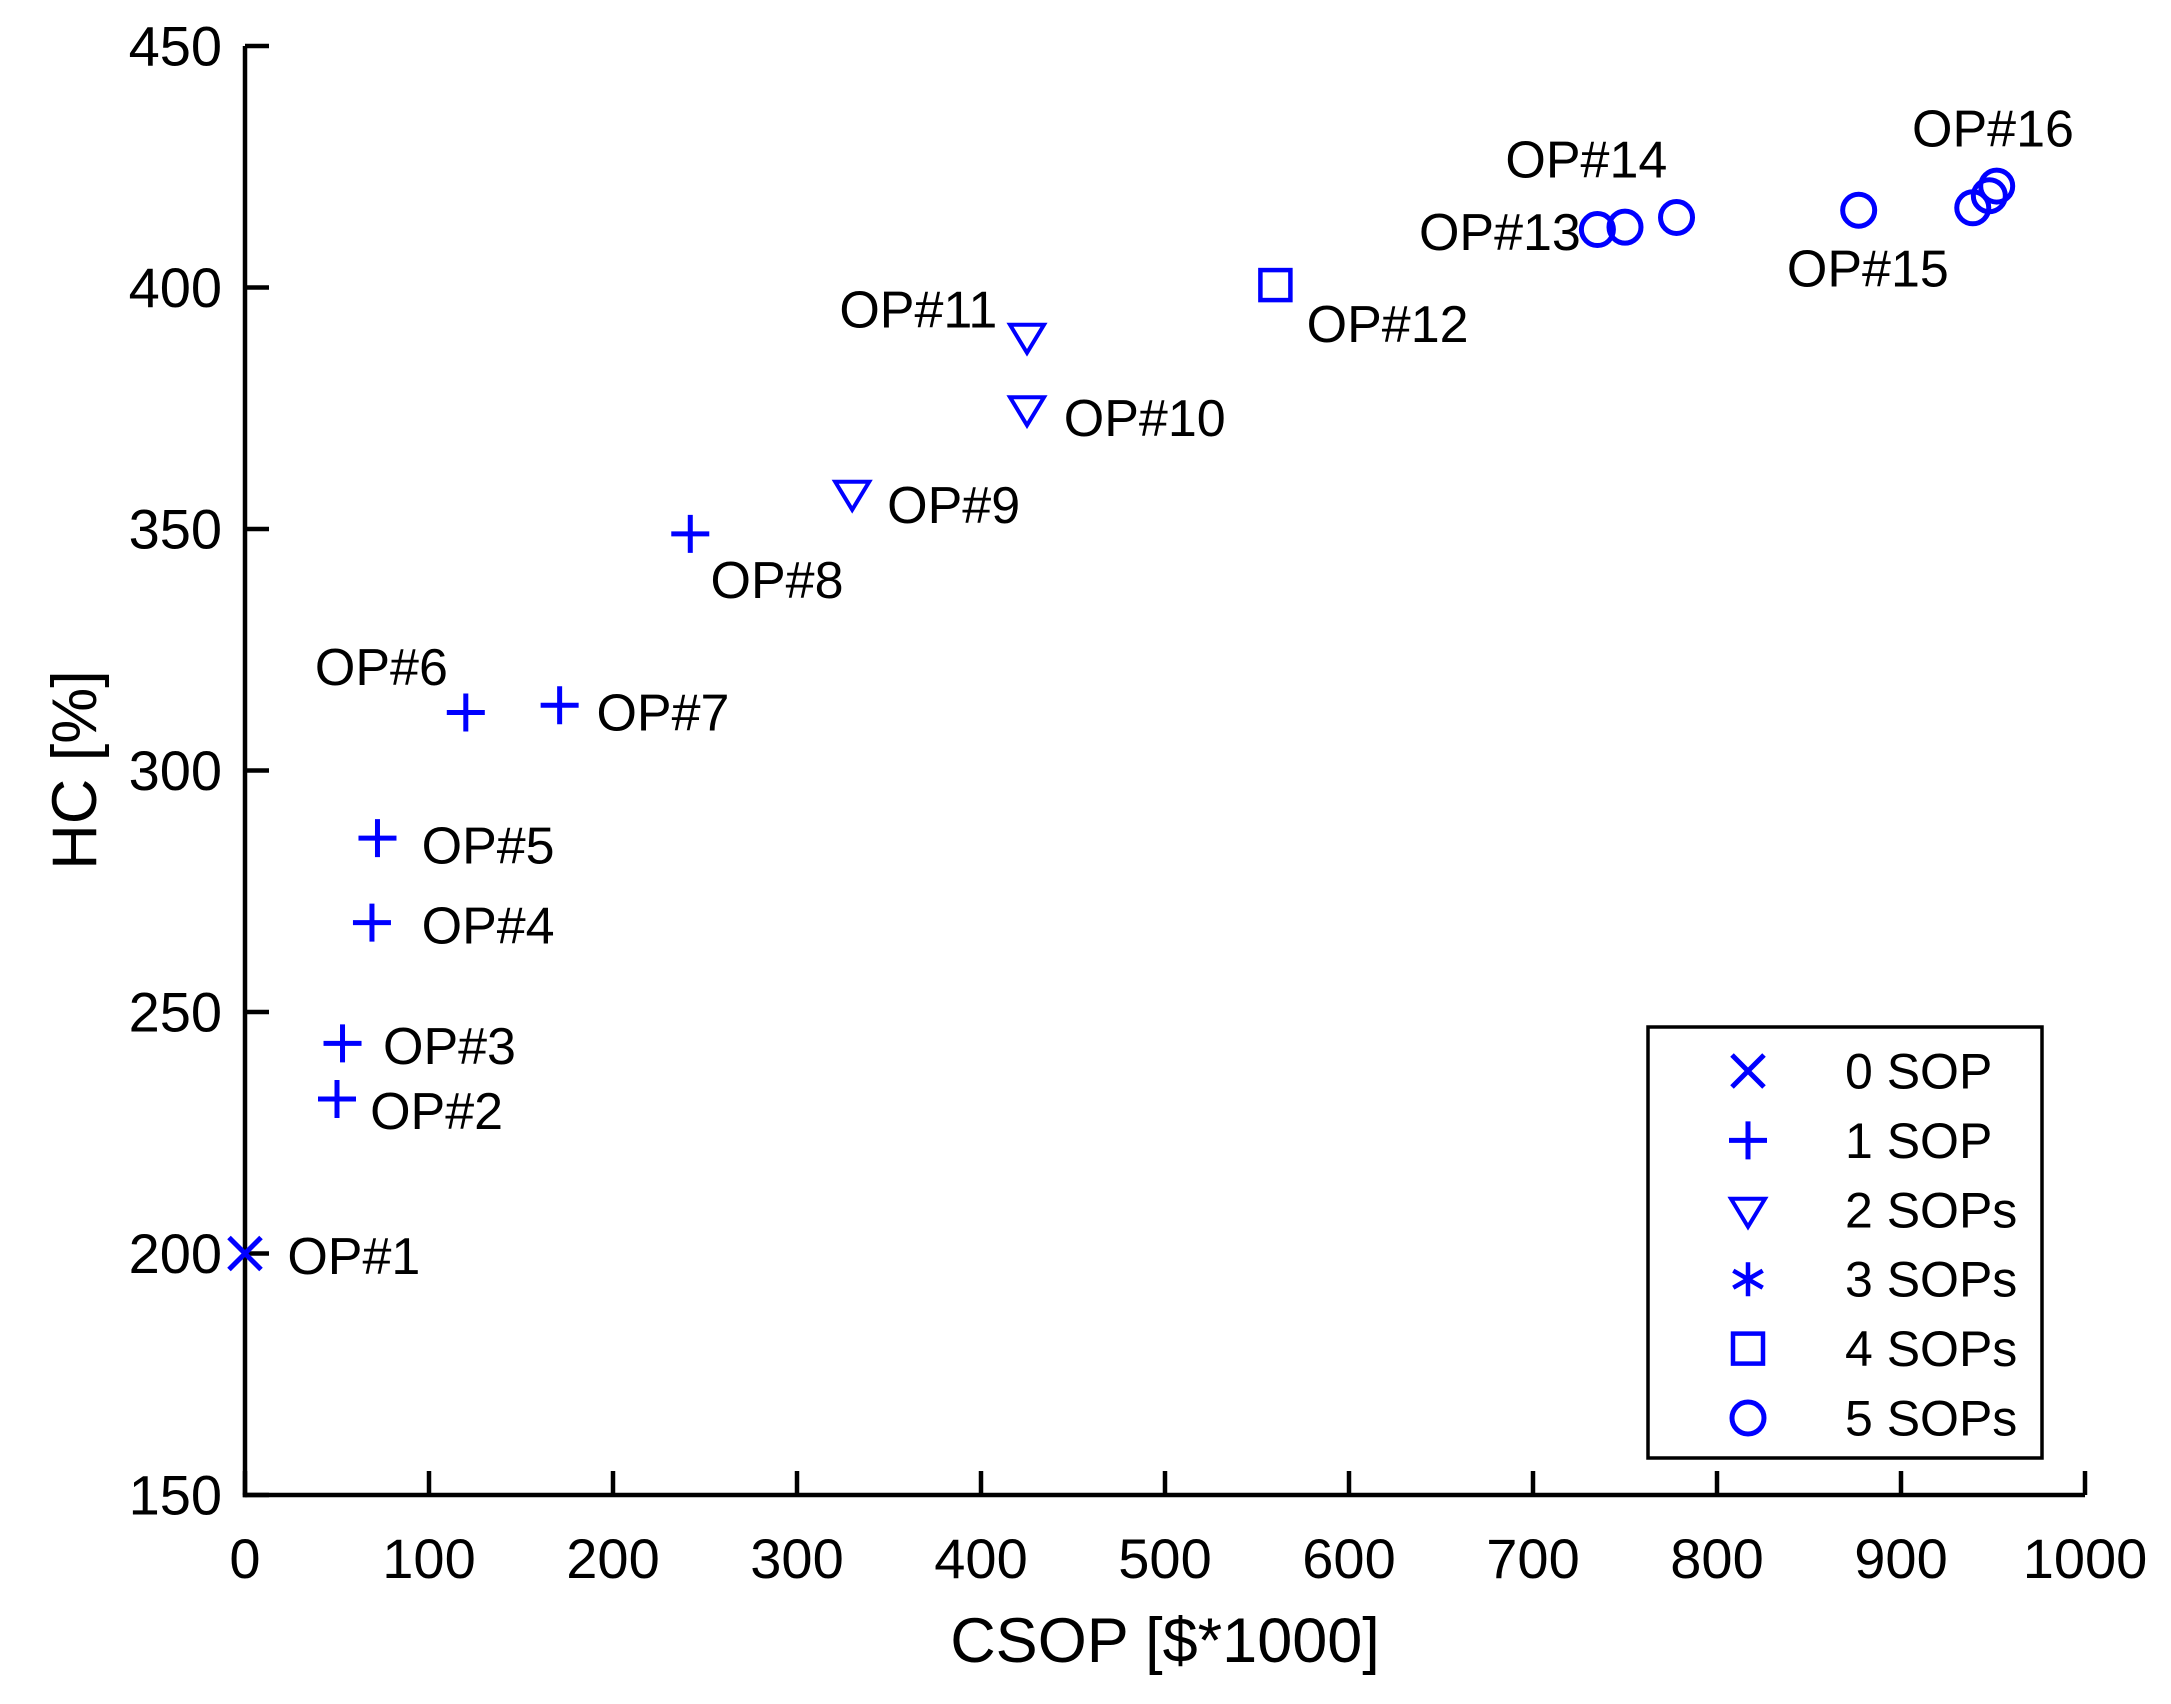  What do you see at coordinates (1931, 1210) in the screenshot?
I see `legend-entry-label: 2 SOPs` at bounding box center [1931, 1210].